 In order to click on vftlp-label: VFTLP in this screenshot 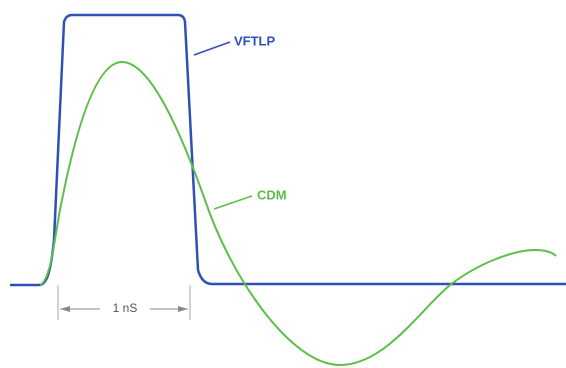, I will do `click(254, 40)`.